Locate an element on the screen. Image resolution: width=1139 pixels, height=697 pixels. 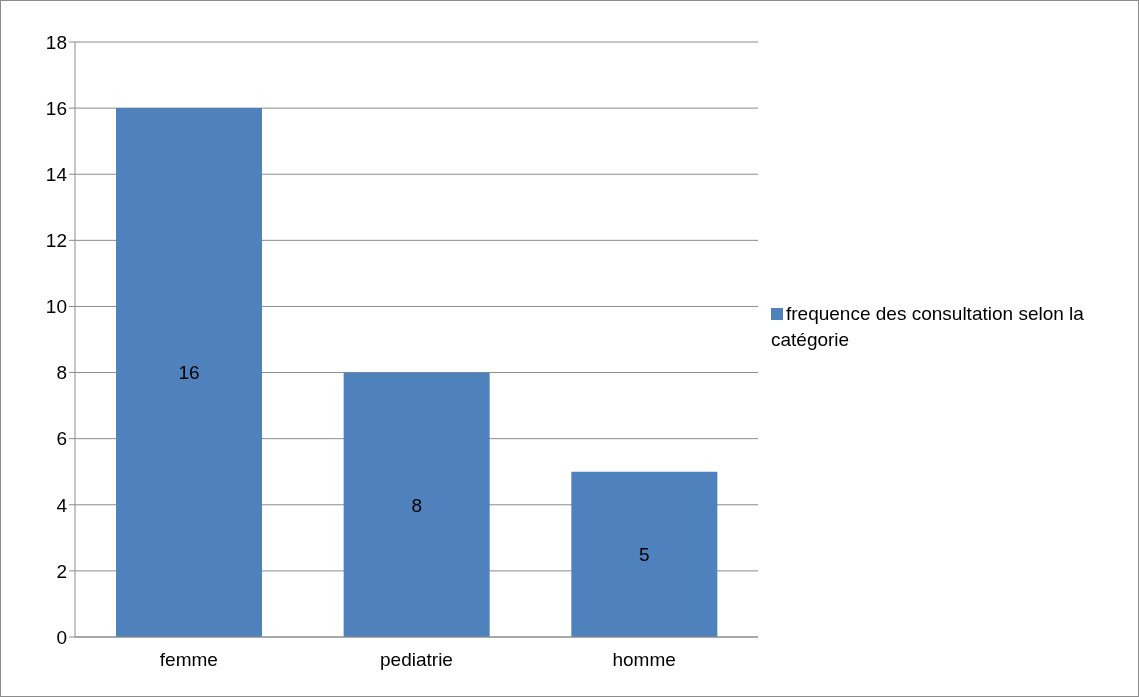
y-tick-label: 10 is located at coordinates (56, 307).